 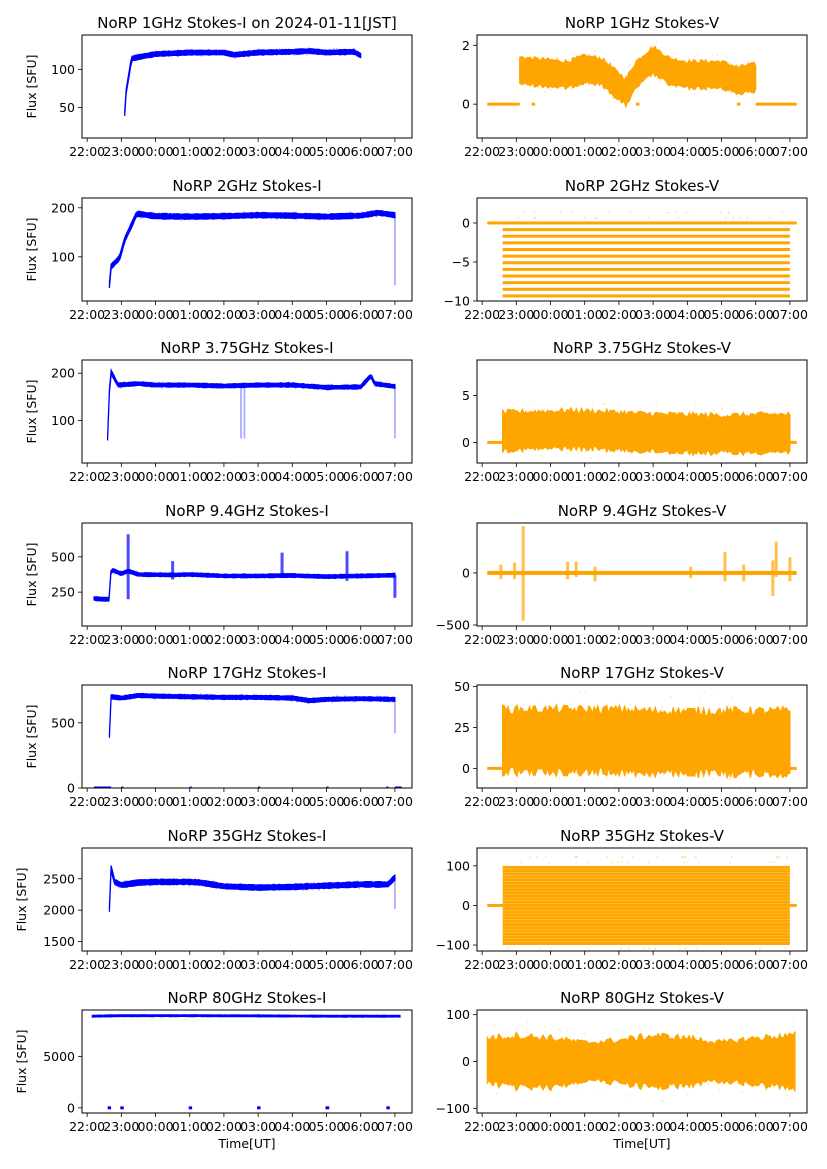 I want to click on axes-frame, so click(x=642, y=86).